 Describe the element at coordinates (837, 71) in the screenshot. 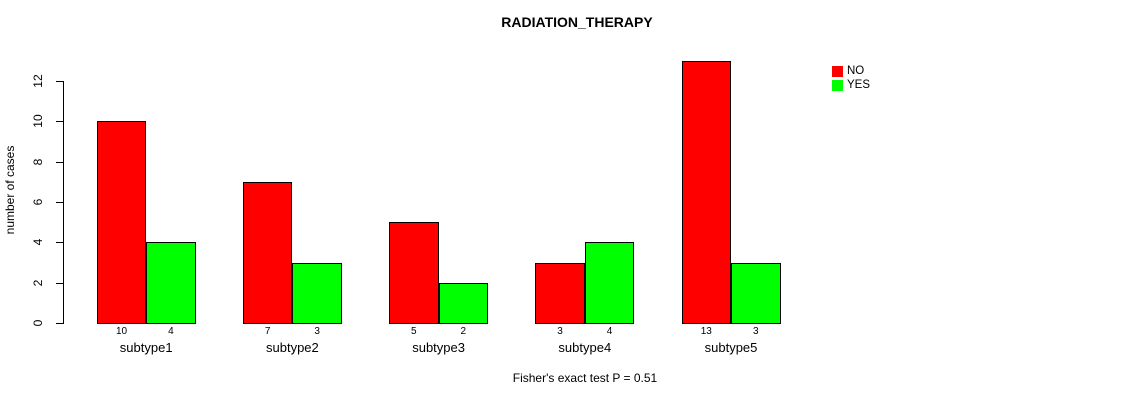

I see `legend-swatch-no-icon` at that location.